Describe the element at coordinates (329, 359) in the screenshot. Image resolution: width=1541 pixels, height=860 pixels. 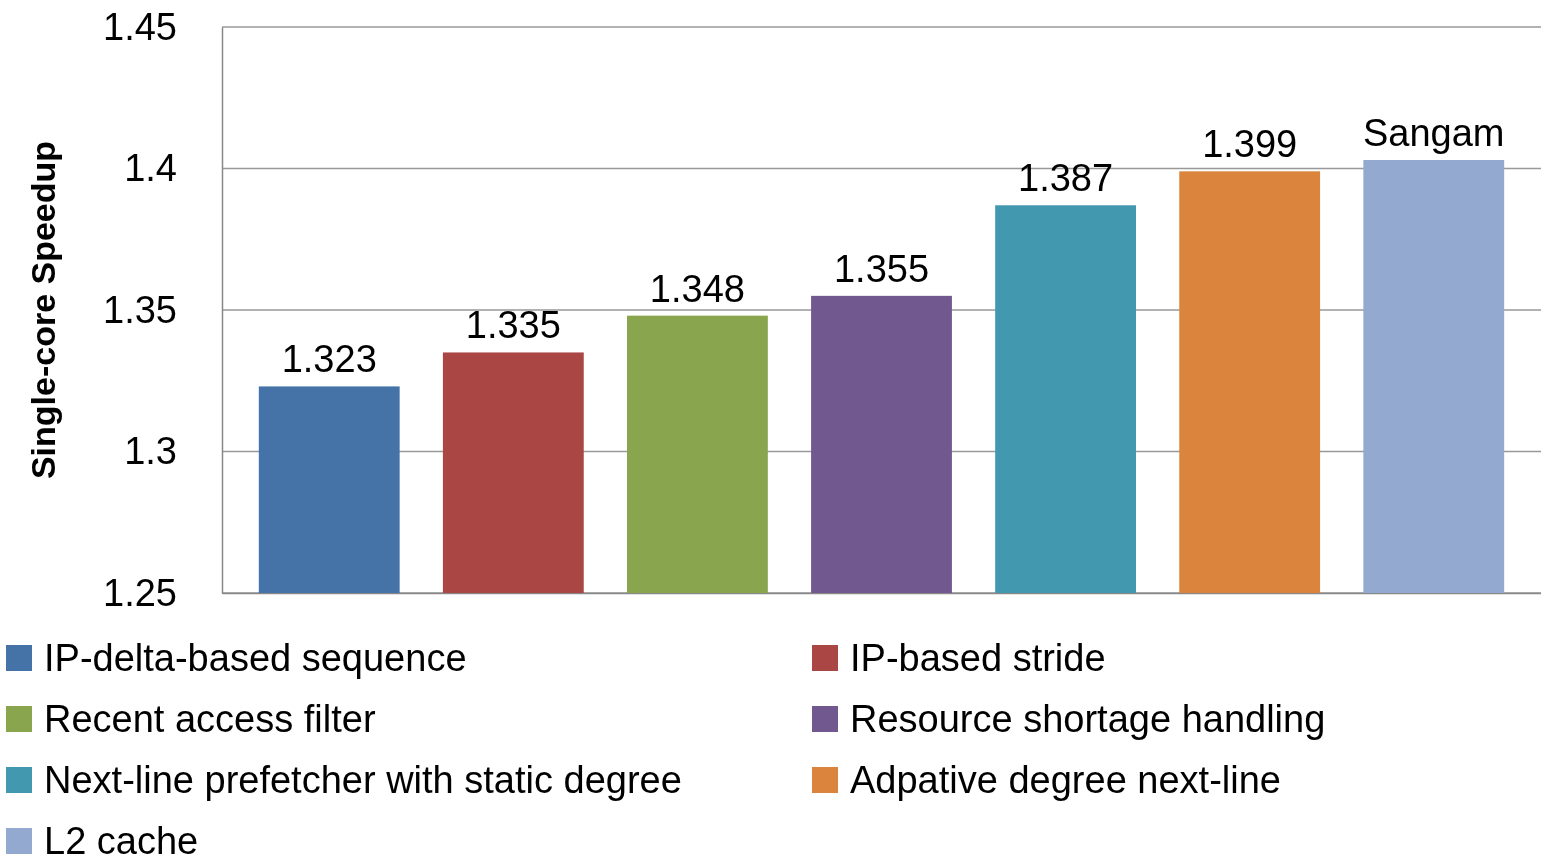
I see `data-label: 1.323` at that location.